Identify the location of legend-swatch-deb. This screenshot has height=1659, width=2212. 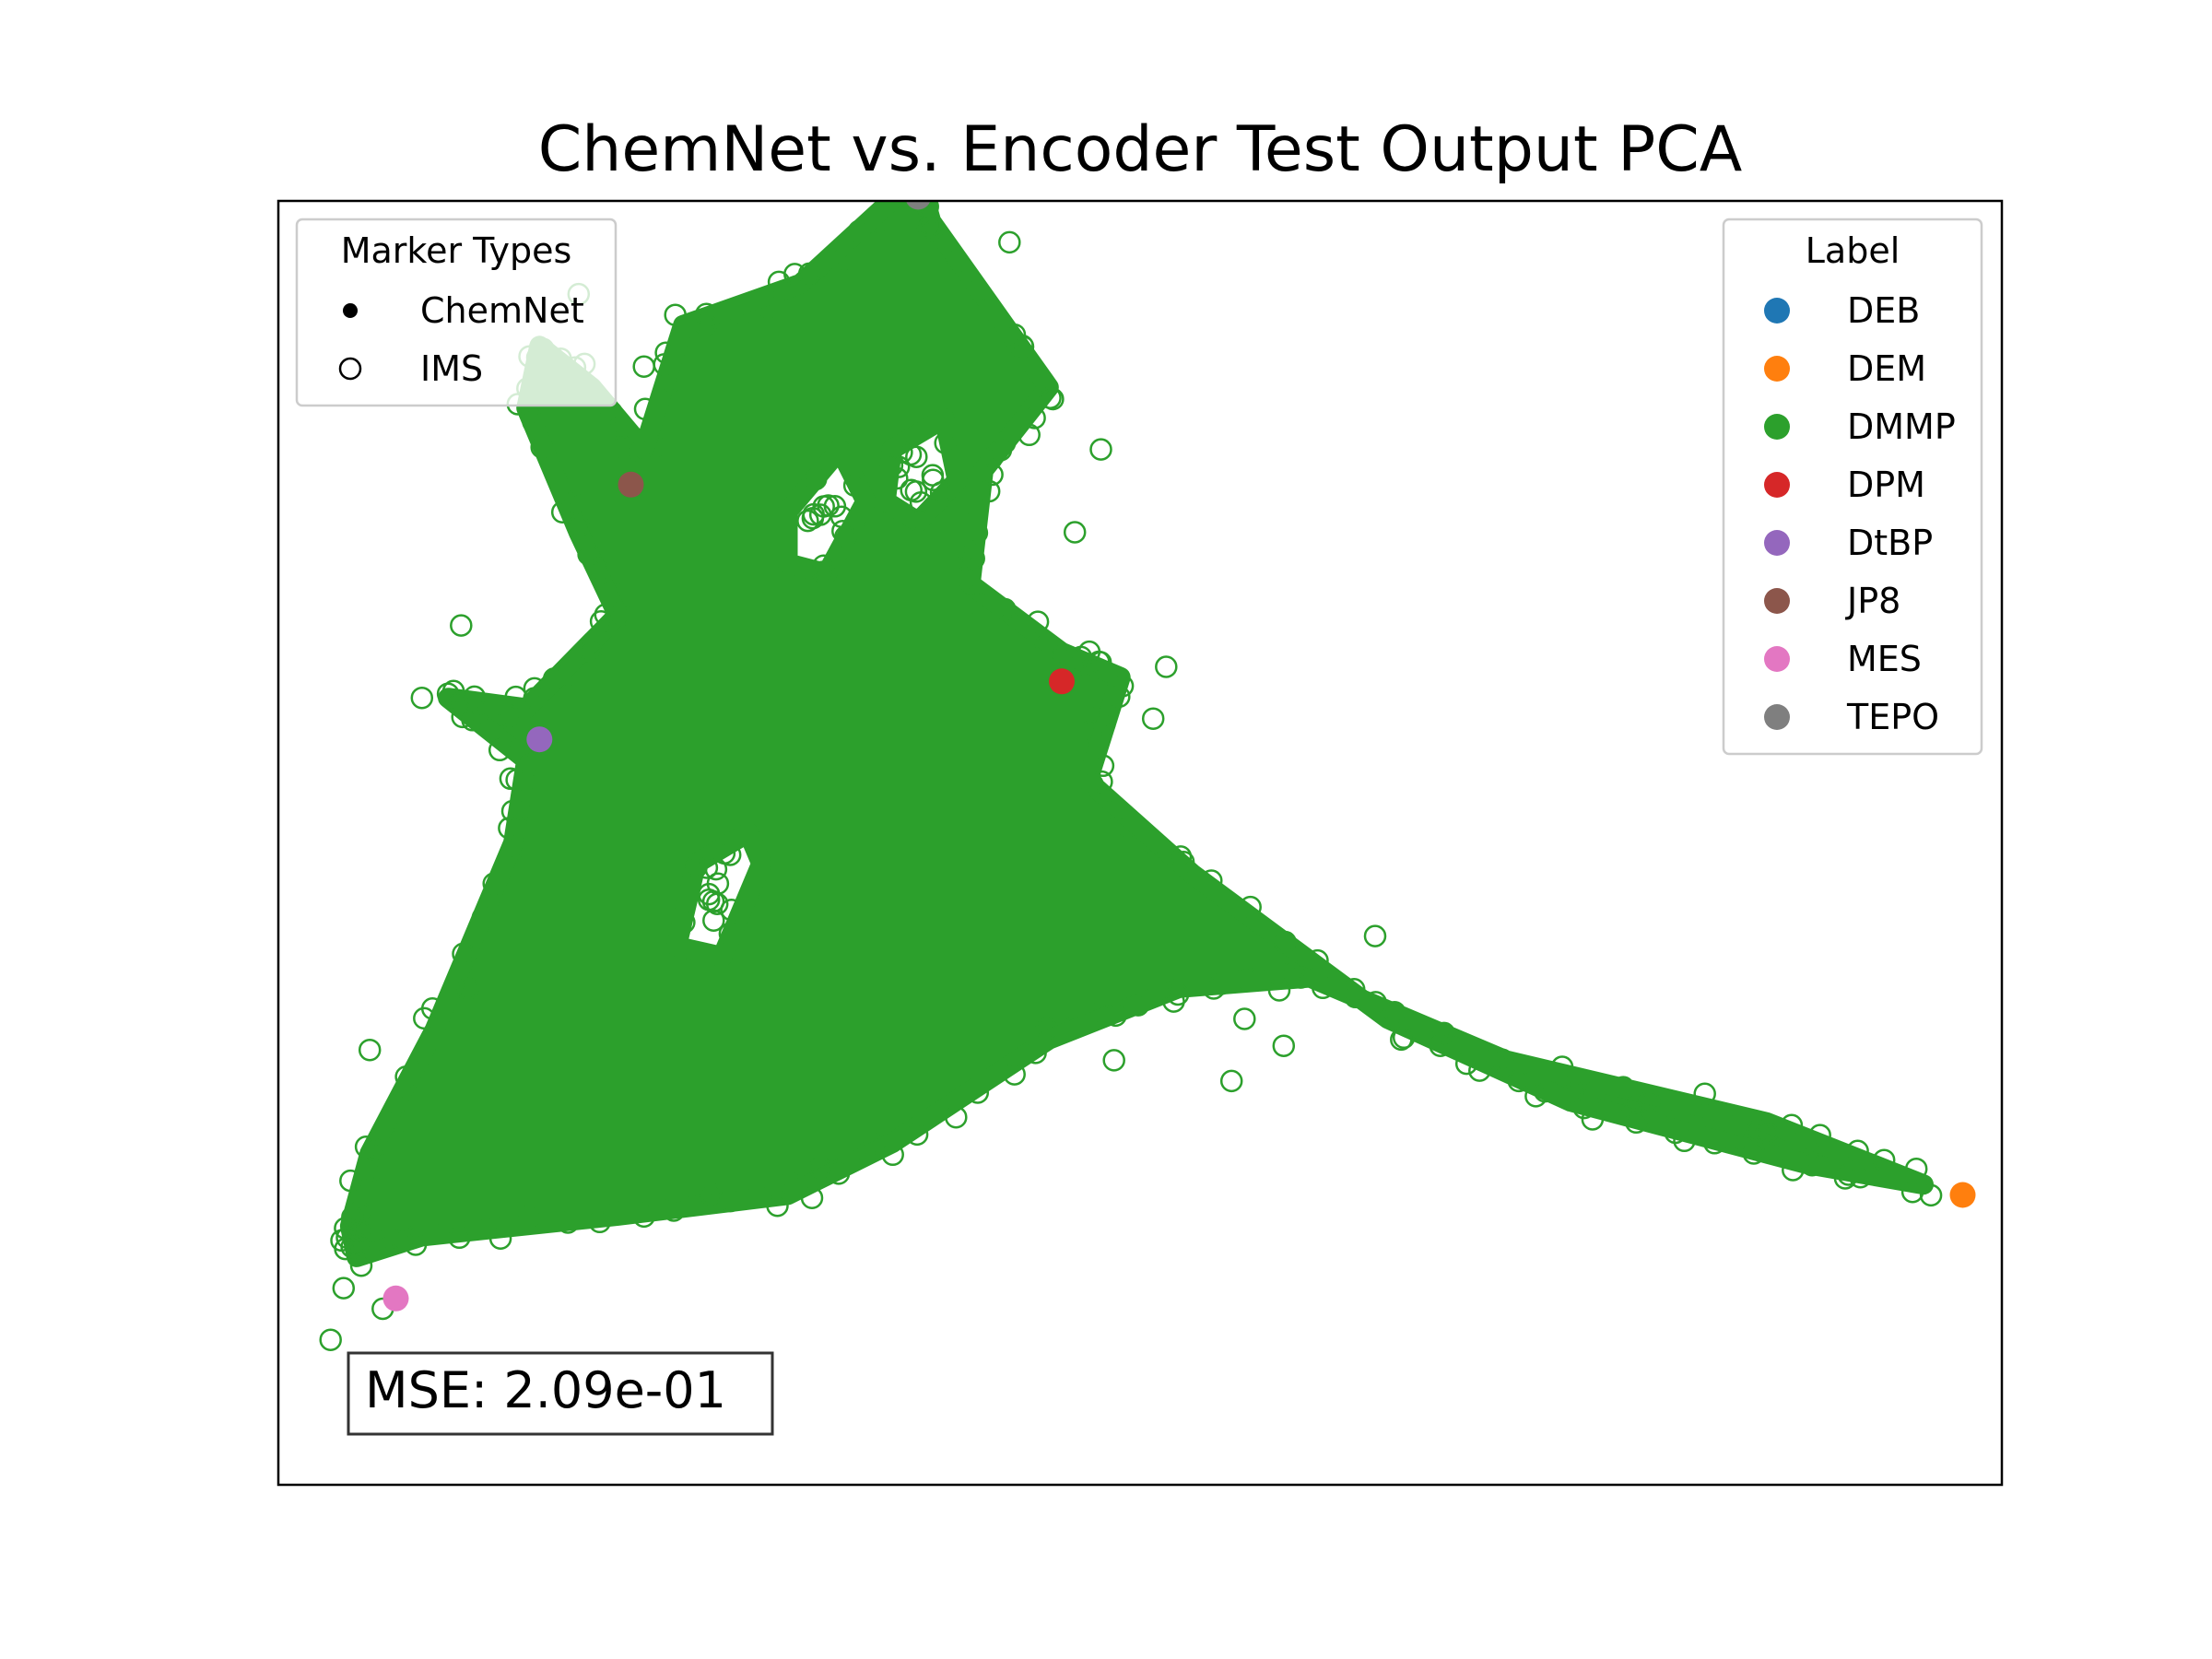
(1777, 311).